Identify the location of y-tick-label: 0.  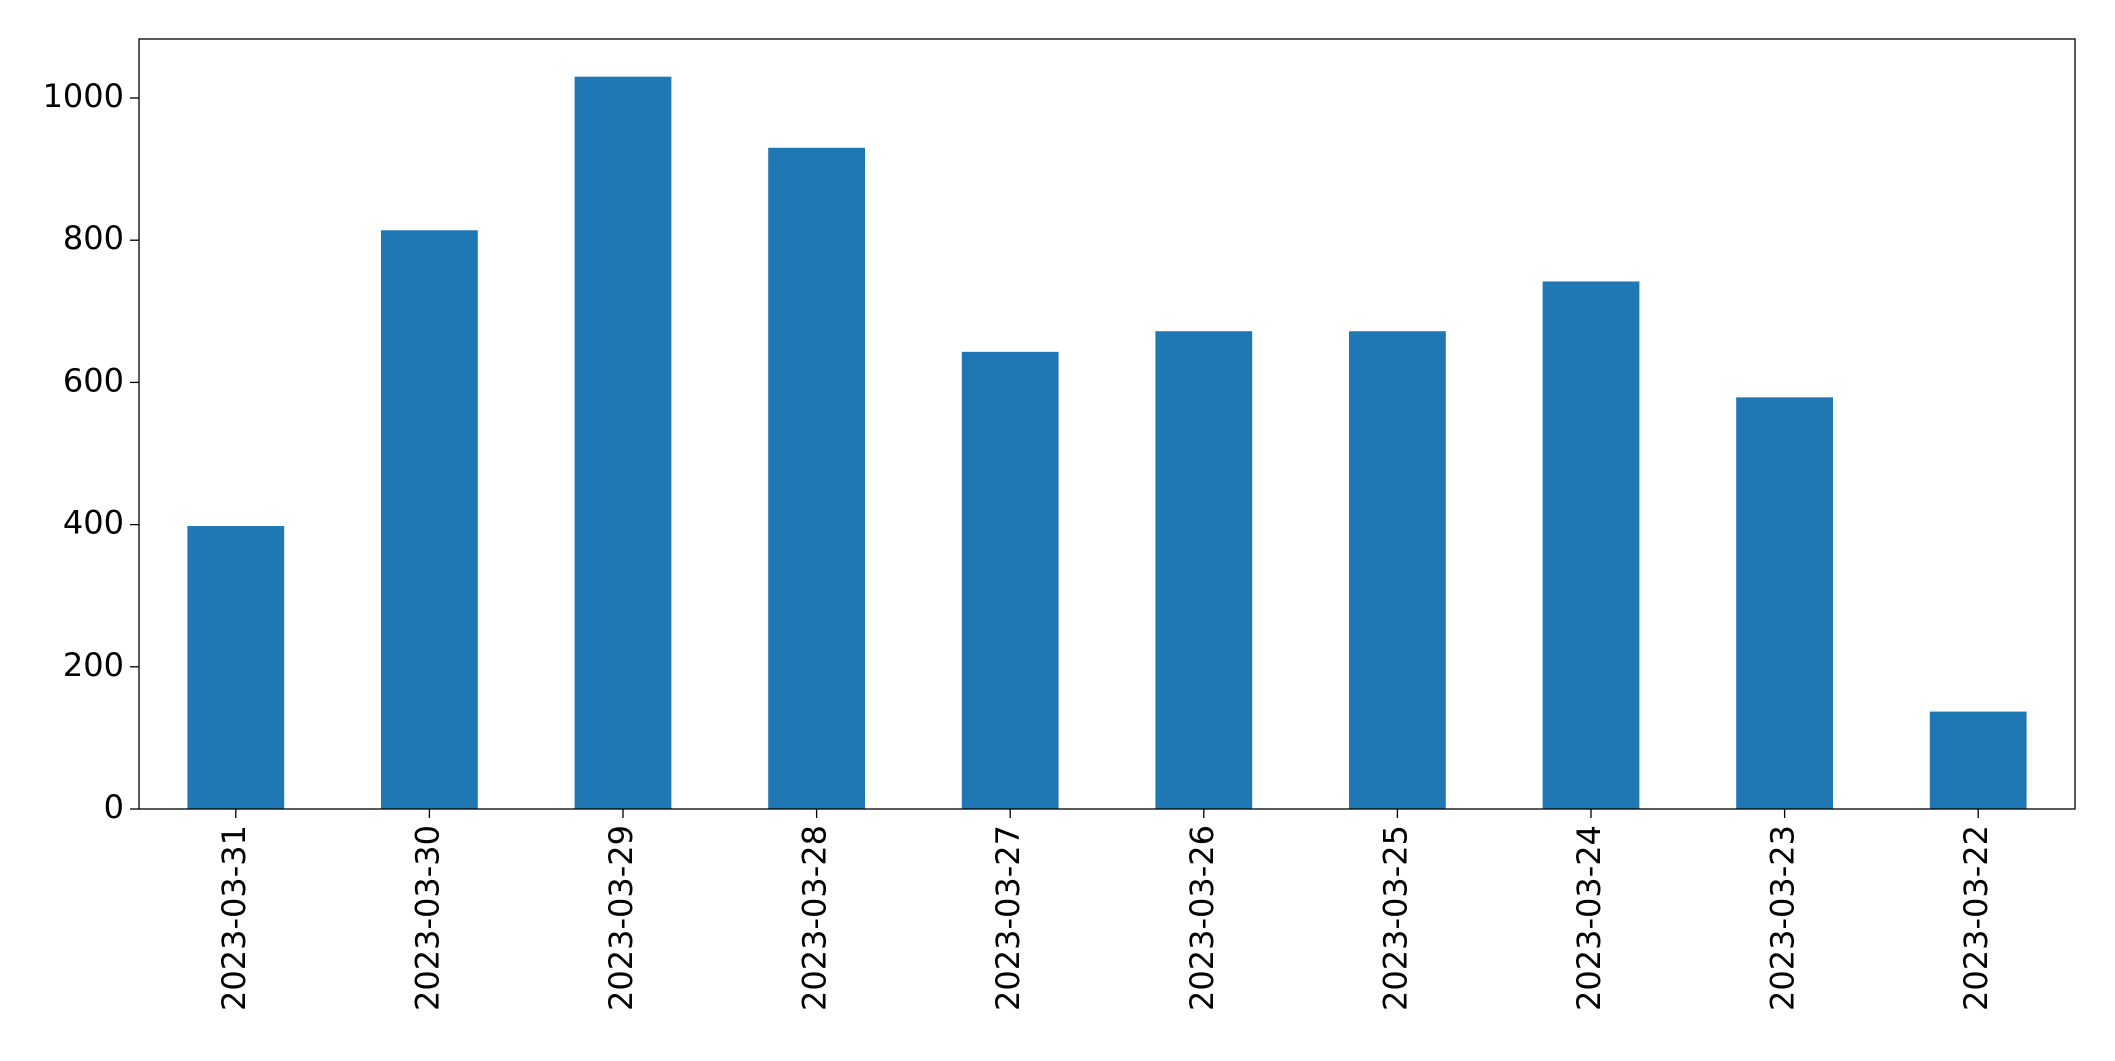
(114, 807).